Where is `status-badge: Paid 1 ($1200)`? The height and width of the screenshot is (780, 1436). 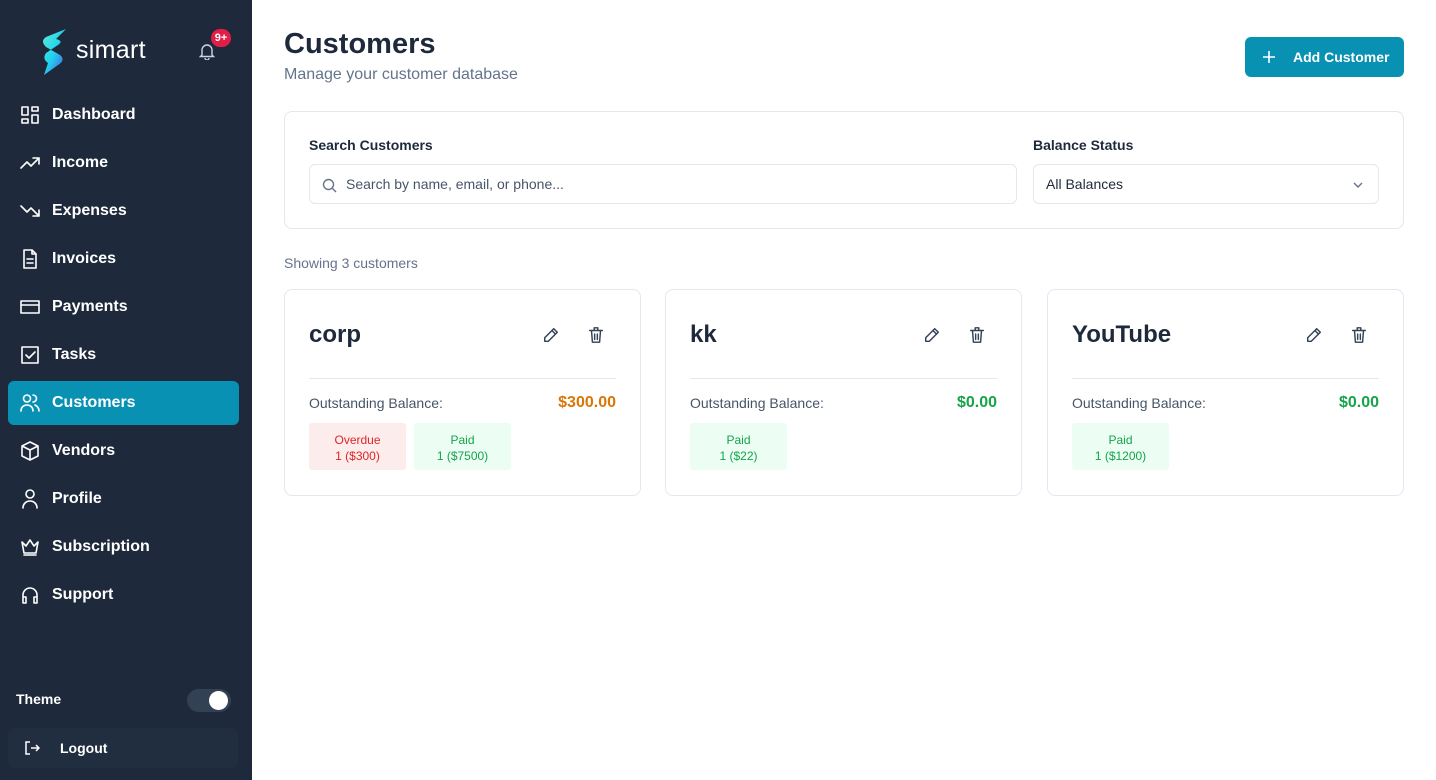 status-badge: Paid 1 ($1200) is located at coordinates (1120, 446).